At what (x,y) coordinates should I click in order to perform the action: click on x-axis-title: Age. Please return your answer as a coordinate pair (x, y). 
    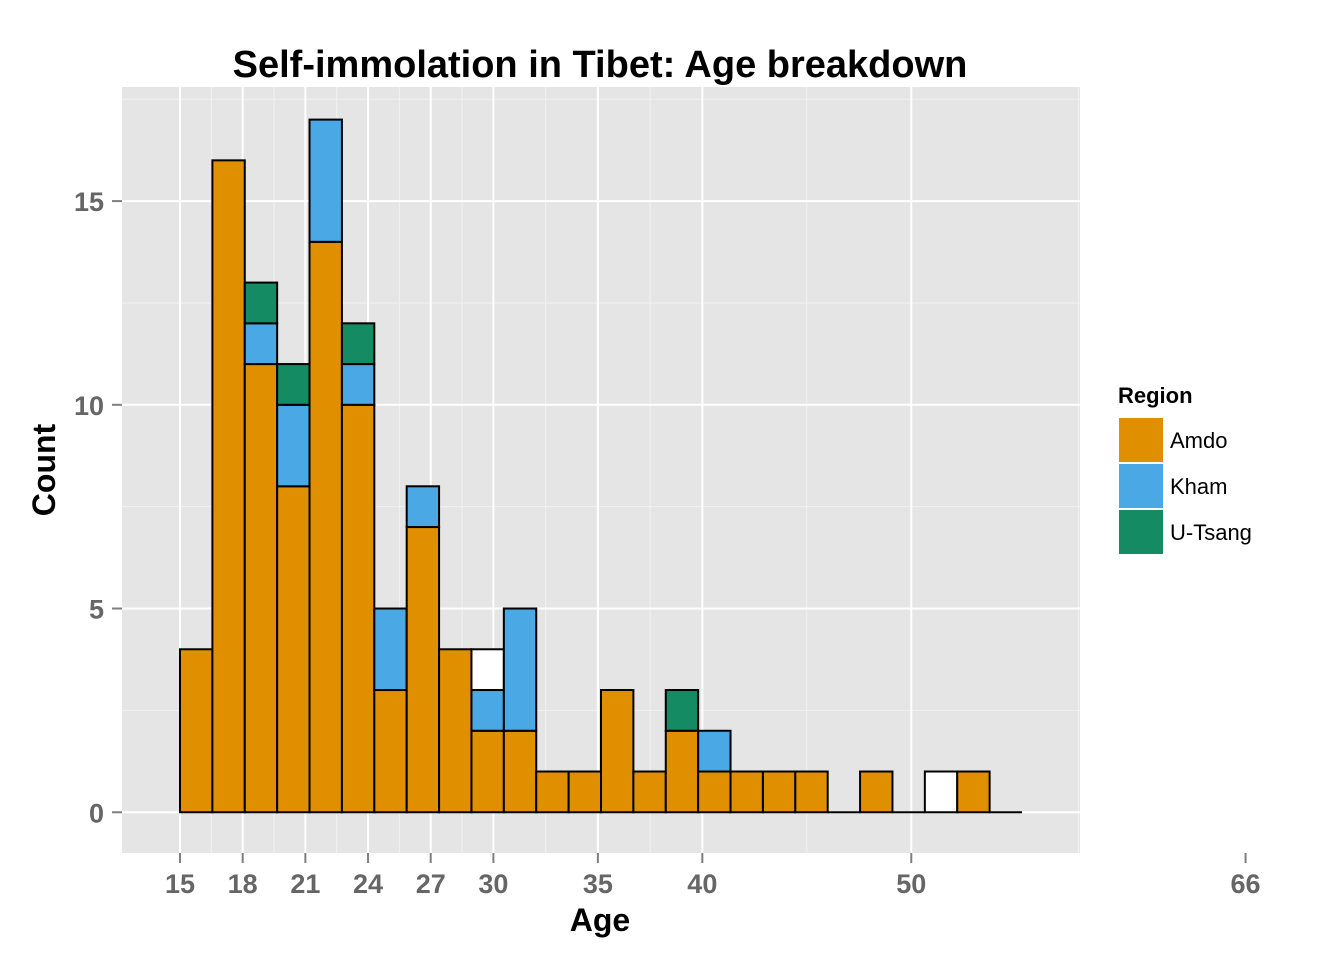
    Looking at the image, I should click on (600, 920).